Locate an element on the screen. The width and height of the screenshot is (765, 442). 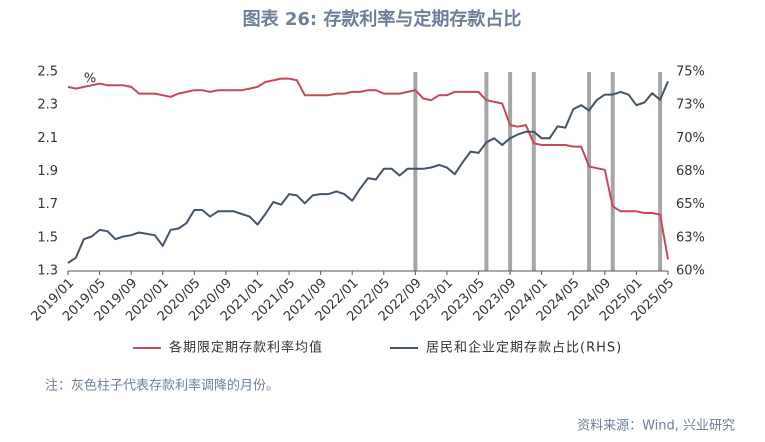
chart-title: 图表 26: 存款利率与定期存款占比 is located at coordinates (382, 19).